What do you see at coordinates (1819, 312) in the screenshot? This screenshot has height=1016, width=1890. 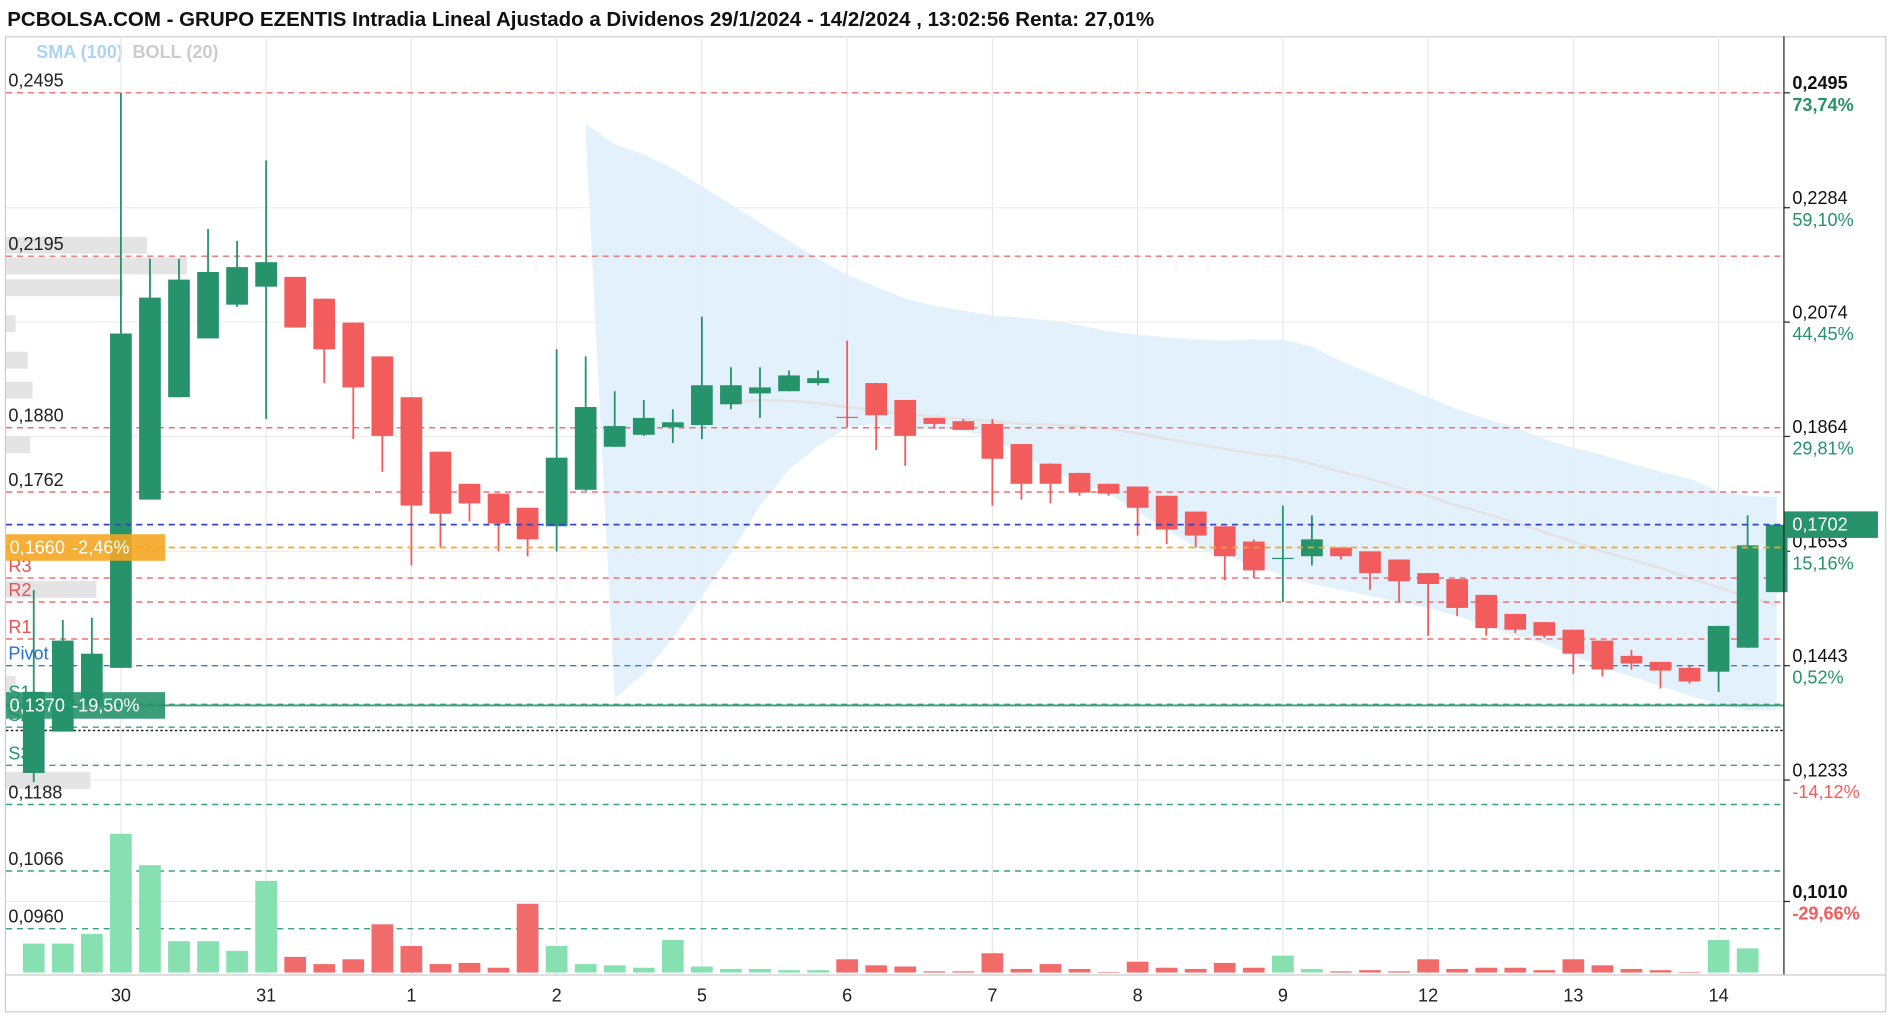 I see `y-tick-label: 0,2074` at bounding box center [1819, 312].